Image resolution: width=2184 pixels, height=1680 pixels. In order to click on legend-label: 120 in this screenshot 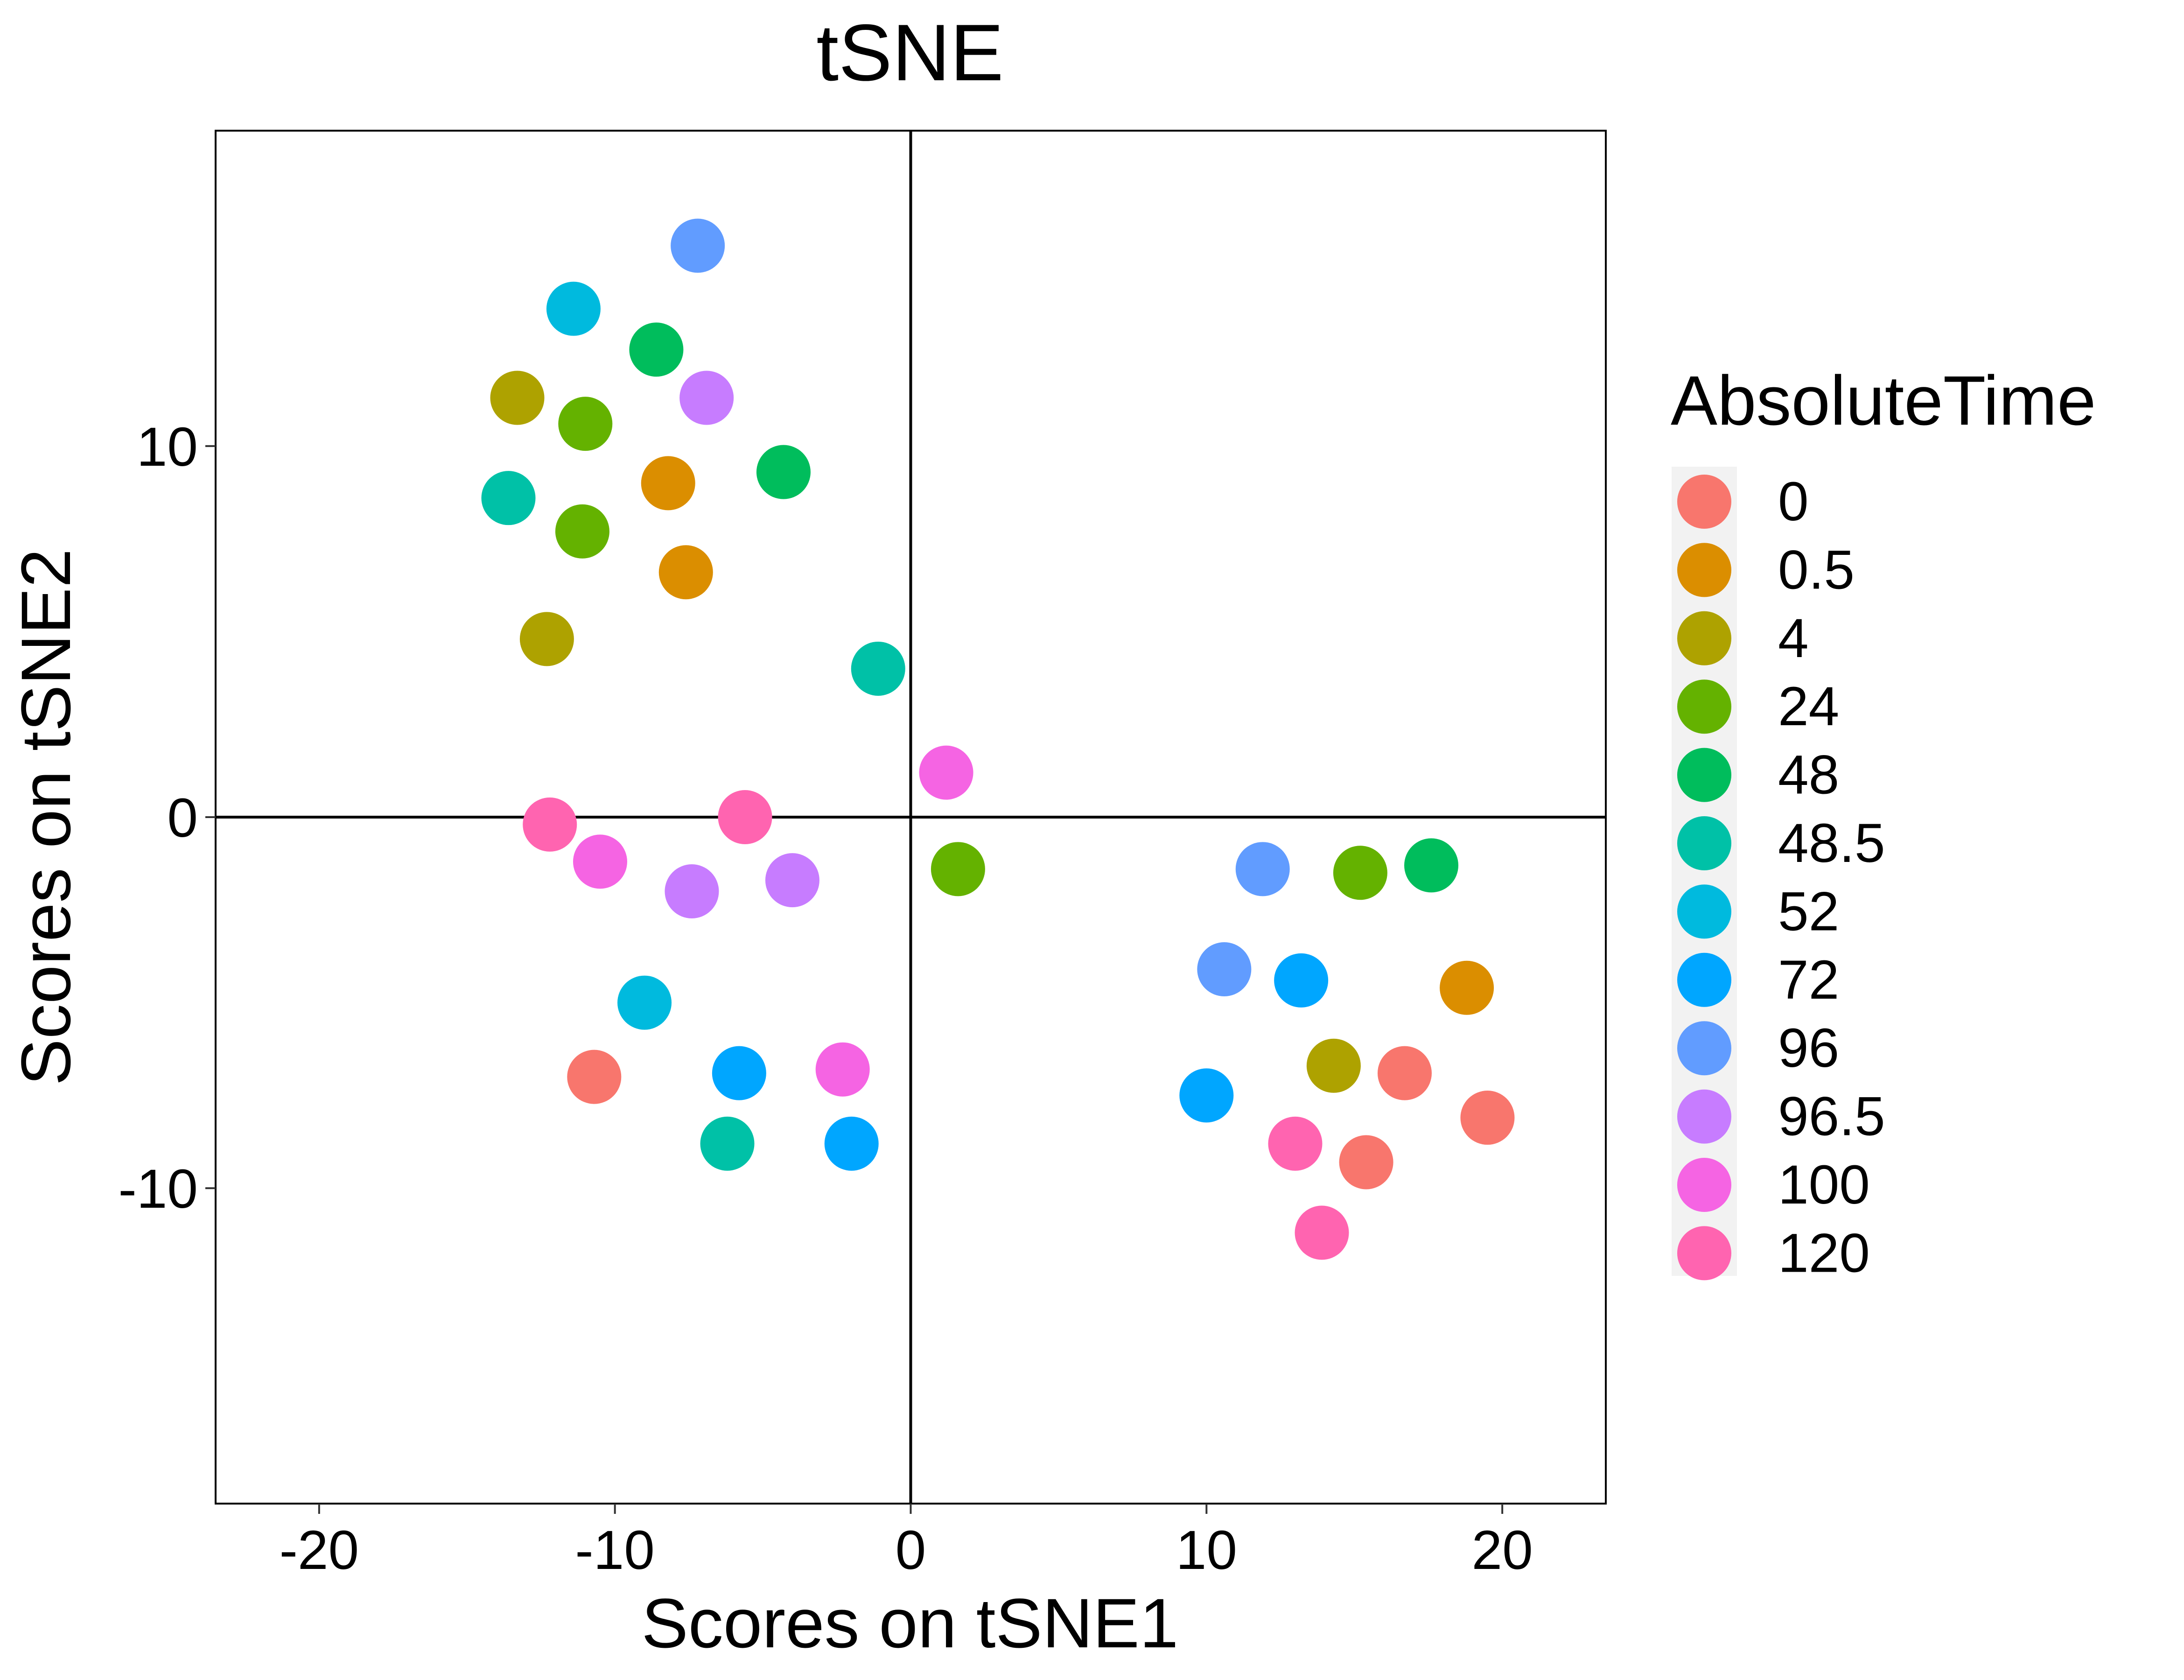, I will do `click(1824, 1253)`.